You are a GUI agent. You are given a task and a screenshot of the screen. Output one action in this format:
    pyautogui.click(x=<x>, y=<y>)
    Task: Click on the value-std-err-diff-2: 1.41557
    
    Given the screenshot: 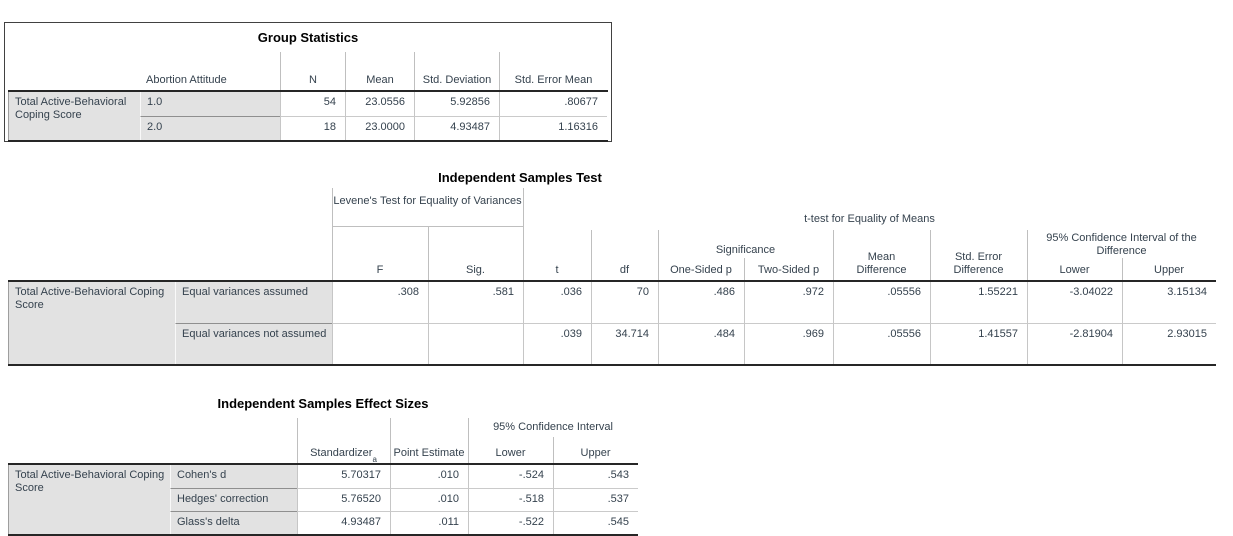 What is the action you would take?
    pyautogui.click(x=978, y=343)
    